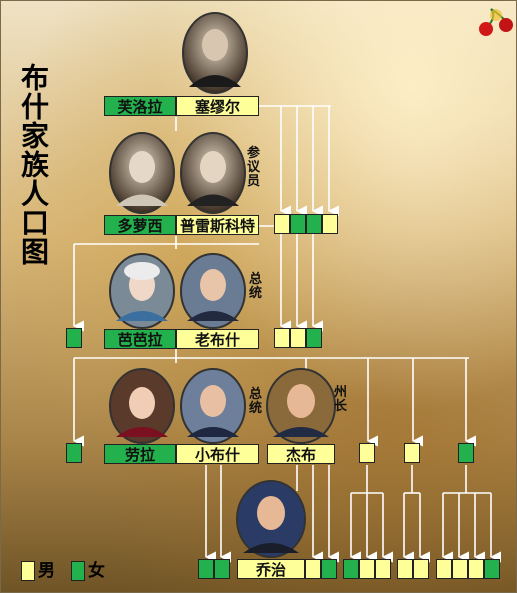 This screenshot has height=593, width=517. What do you see at coordinates (142, 406) in the screenshot?
I see `portrait-laura` at bounding box center [142, 406].